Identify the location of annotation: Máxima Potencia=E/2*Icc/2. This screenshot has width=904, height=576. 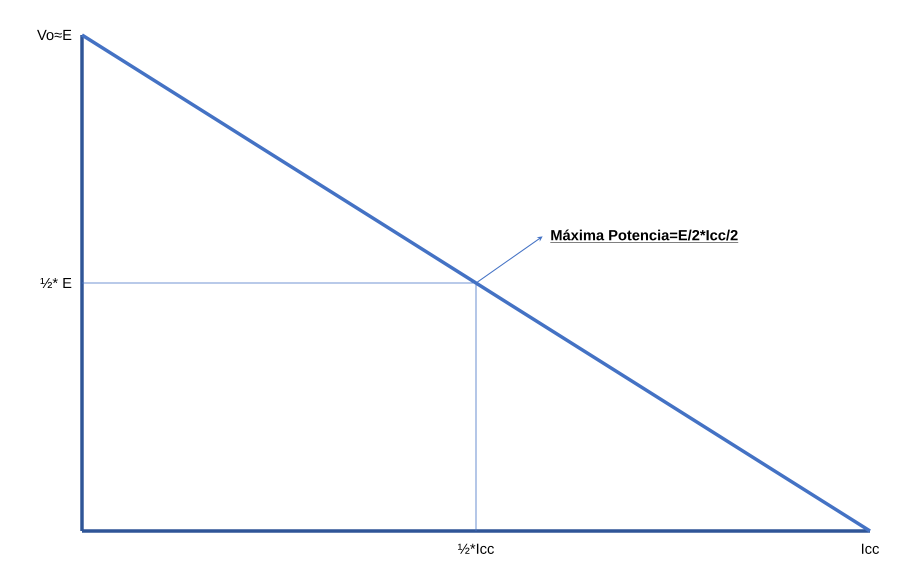
(644, 235).